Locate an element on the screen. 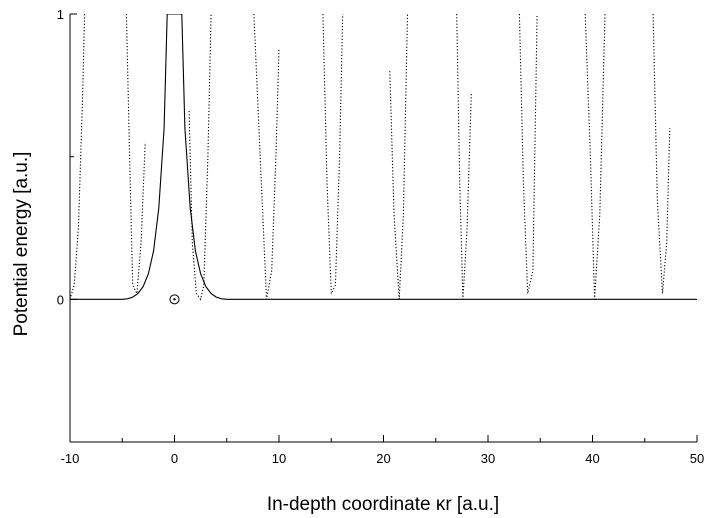  y-axis-title: Potential energy [a.u.] is located at coordinates (21, 244).